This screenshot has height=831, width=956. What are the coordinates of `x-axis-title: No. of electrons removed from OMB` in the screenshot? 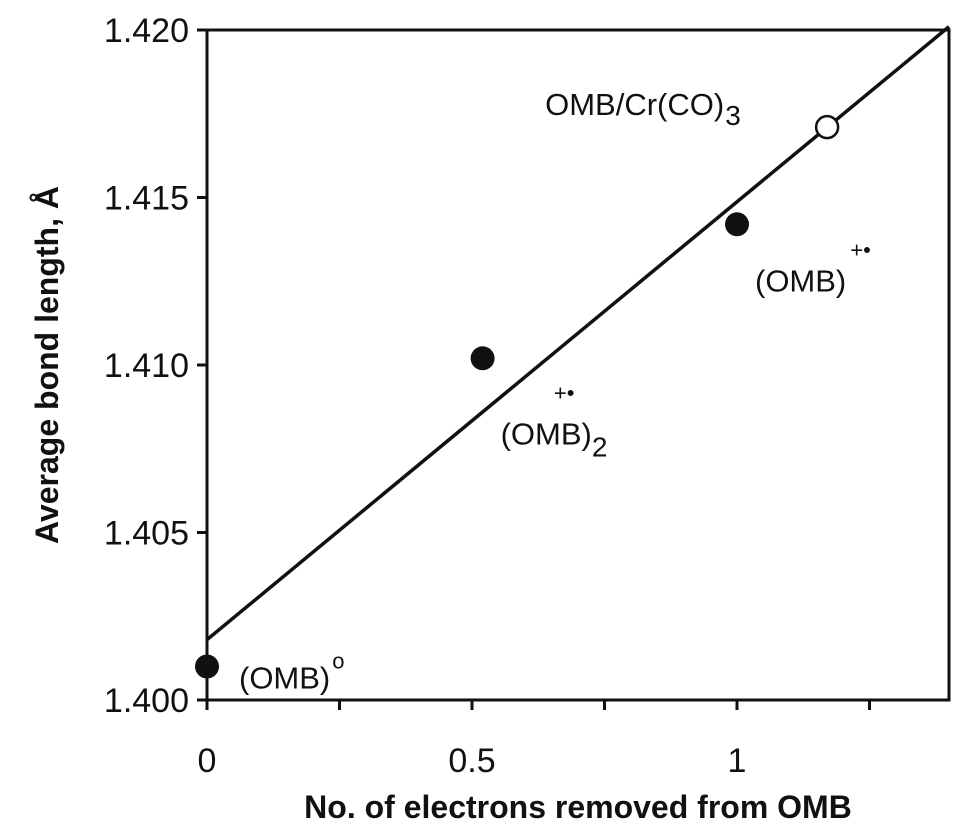 It's located at (578, 807).